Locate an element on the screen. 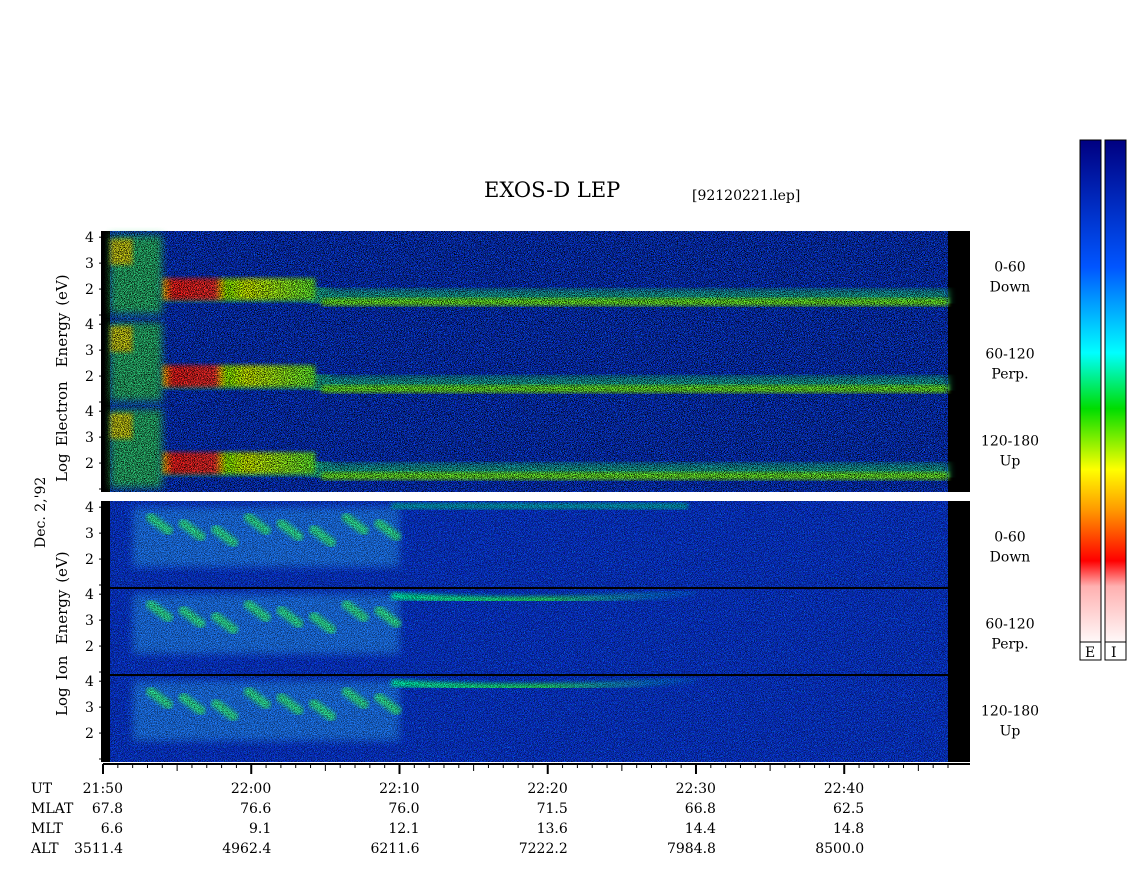 The height and width of the screenshot is (875, 1130). row-label-mlt: MLT is located at coordinates (47, 829).